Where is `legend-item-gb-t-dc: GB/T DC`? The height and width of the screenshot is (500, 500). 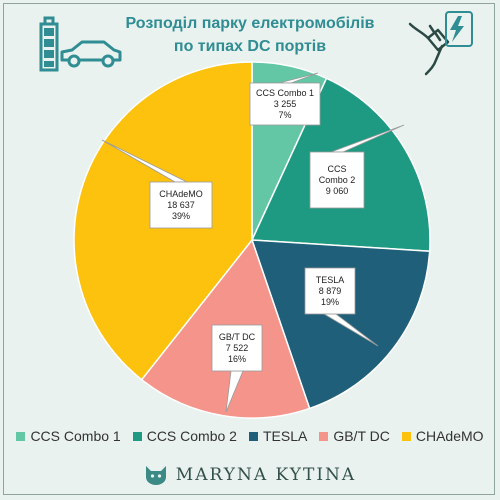
legend-item-gb-t-dc: GB/T DC is located at coordinates (354, 436).